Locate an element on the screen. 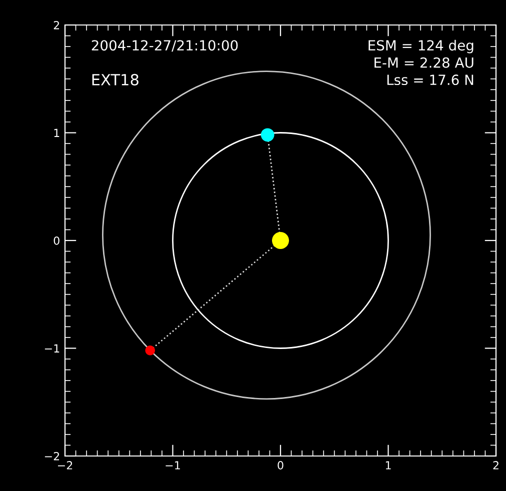 The image size is (506, 491). y-tick-label: −2 is located at coordinates (52, 456).